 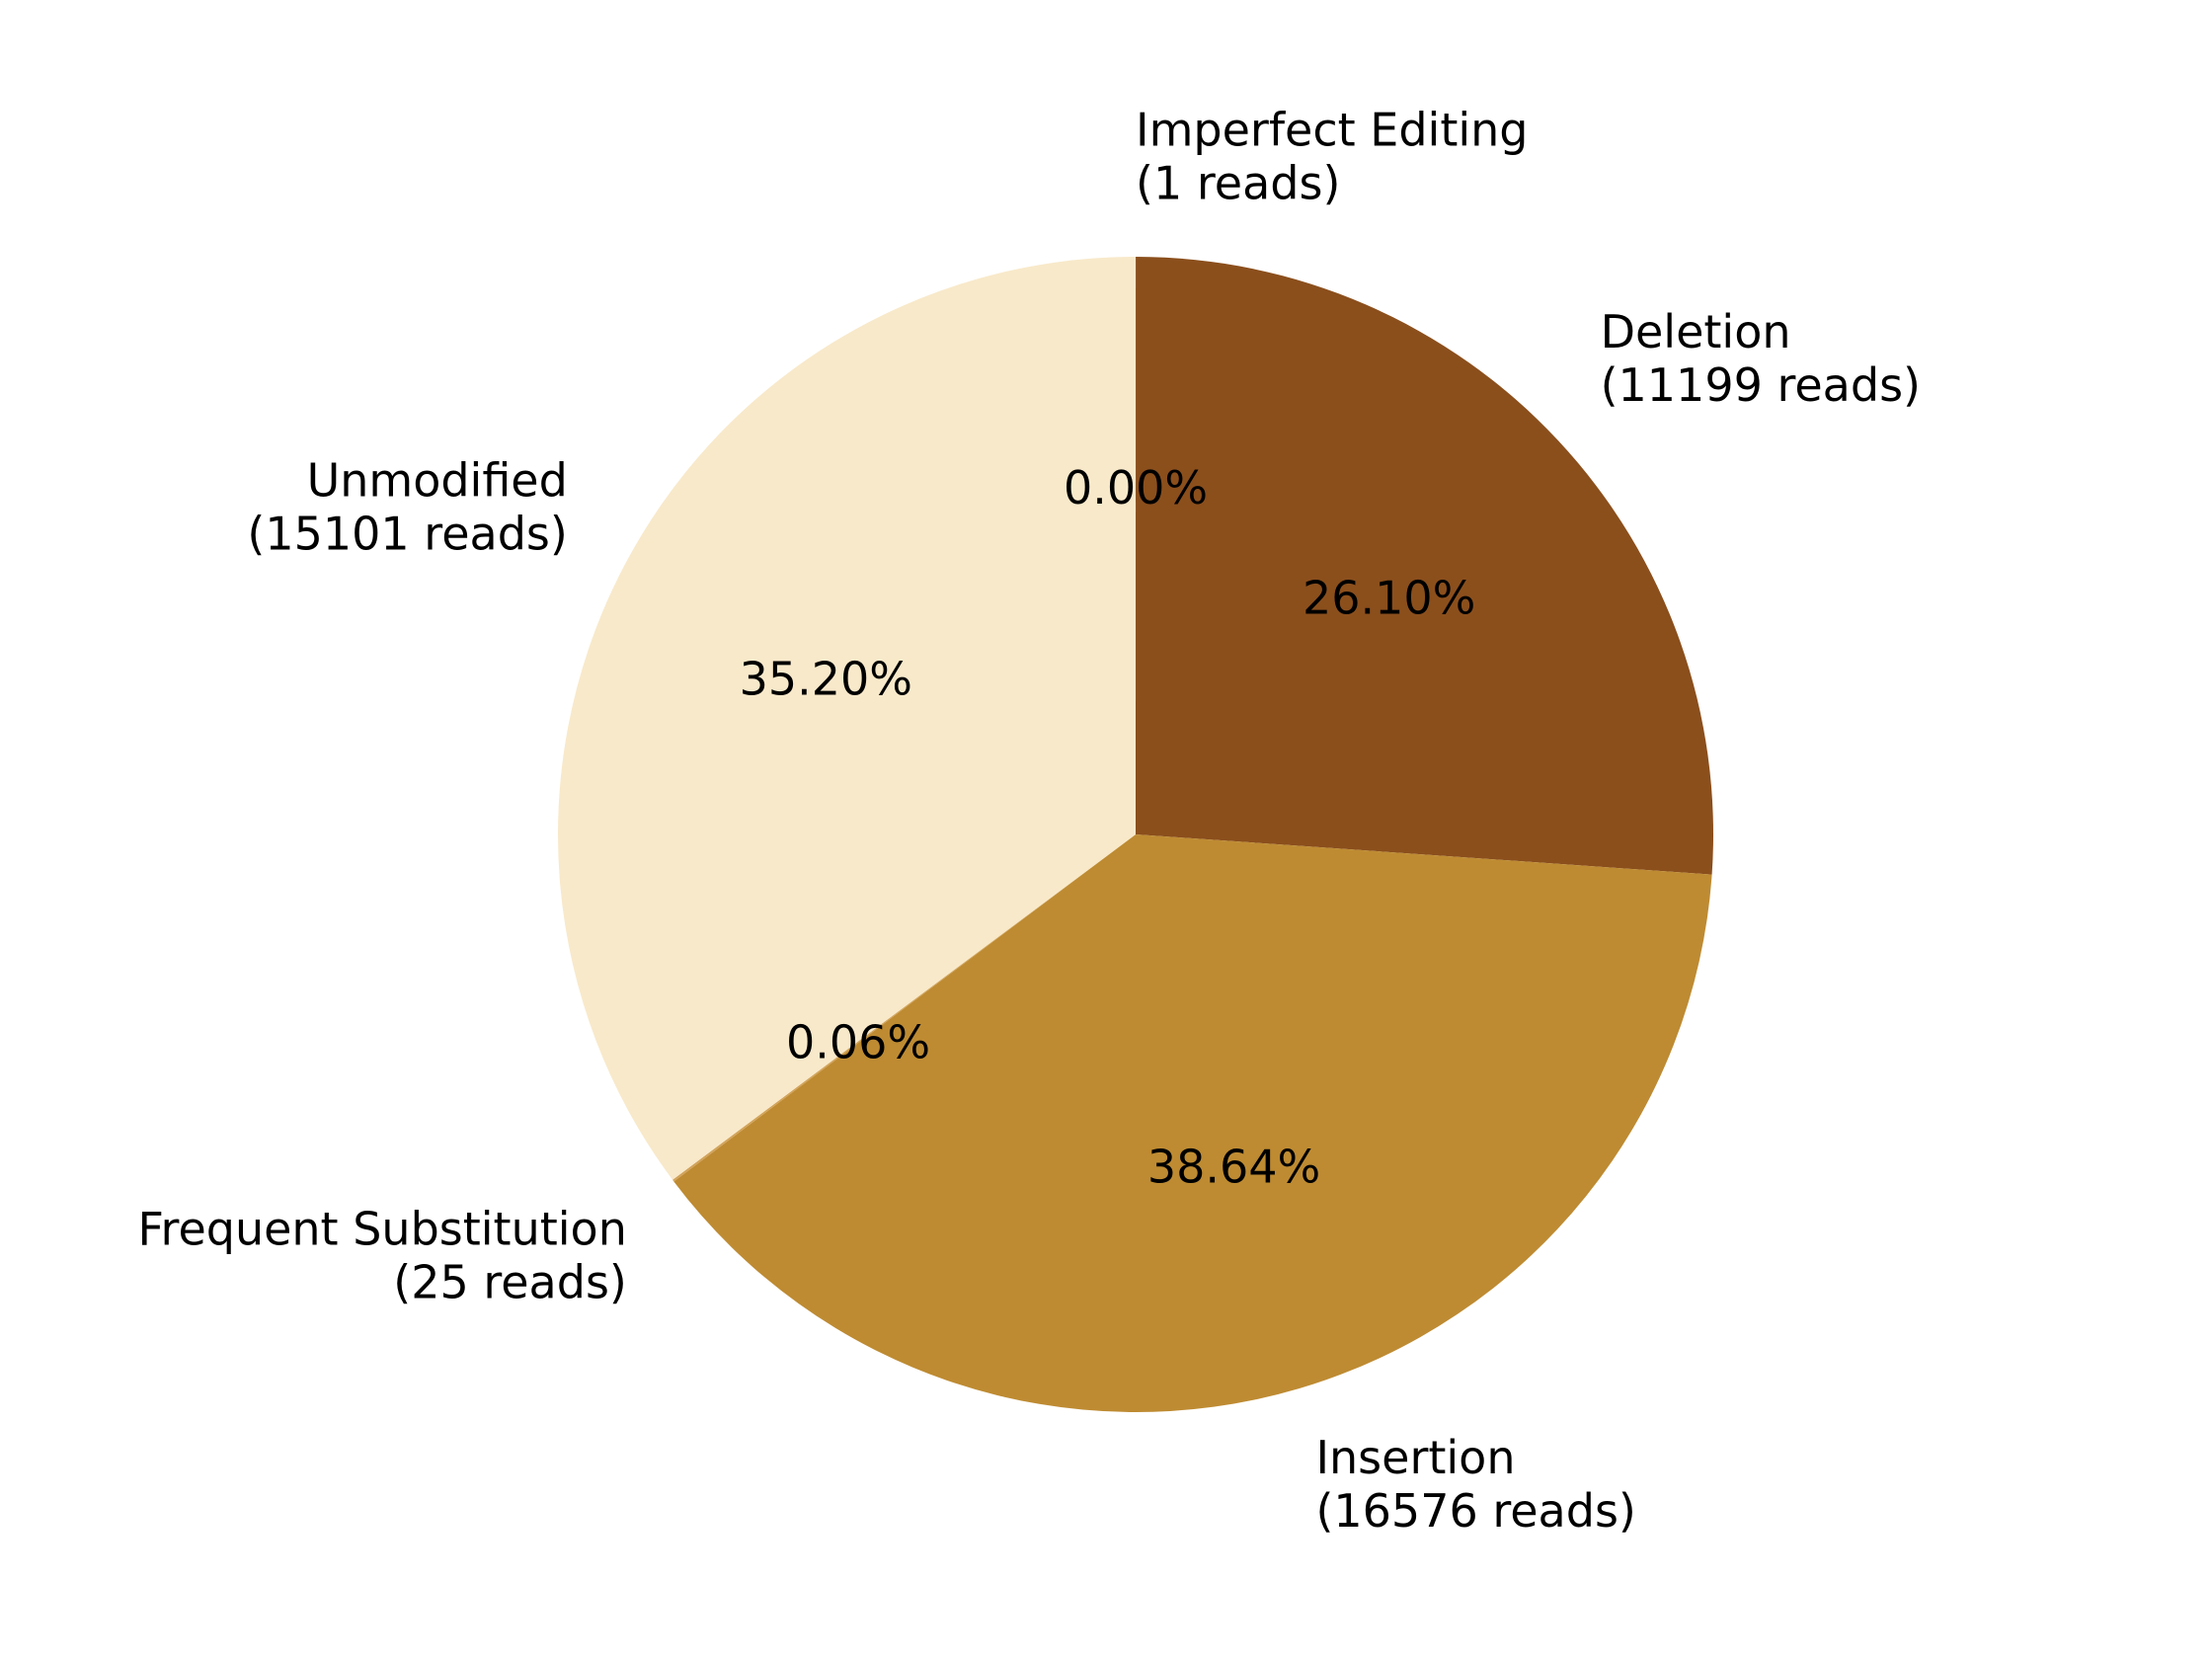 I want to click on category-reads: (11199 reads), so click(x=1761, y=385).